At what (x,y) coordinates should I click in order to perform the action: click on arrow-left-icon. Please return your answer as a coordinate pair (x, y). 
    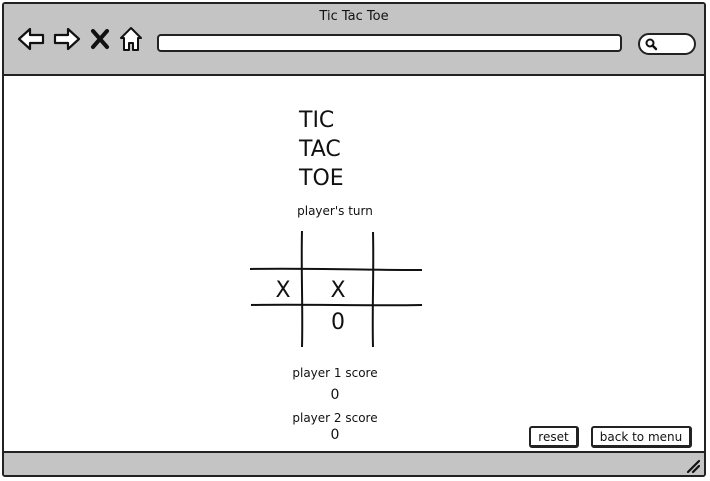
    Looking at the image, I should click on (31, 39).